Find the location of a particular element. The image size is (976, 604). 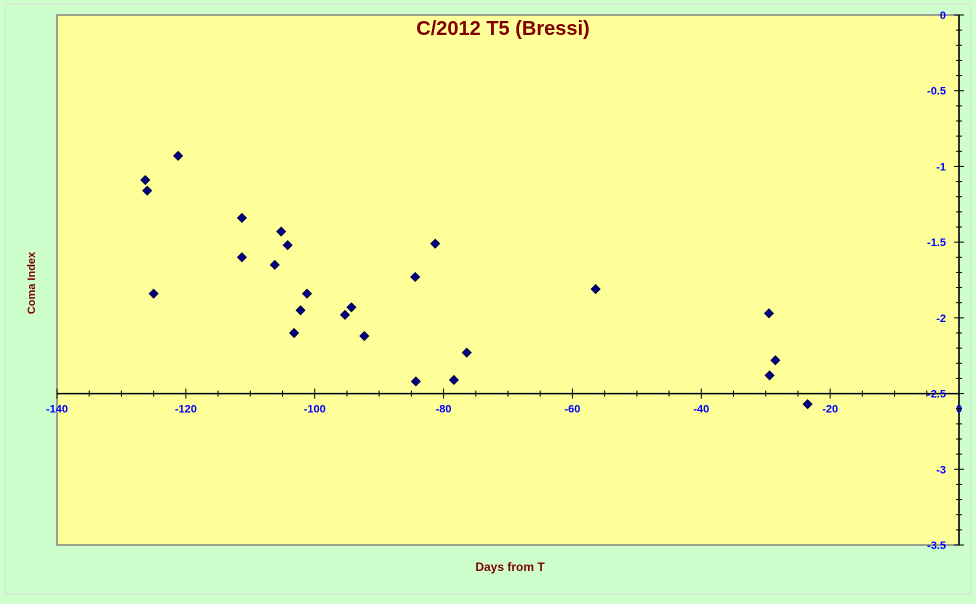

y-tick-label: -2 is located at coordinates (941, 319).